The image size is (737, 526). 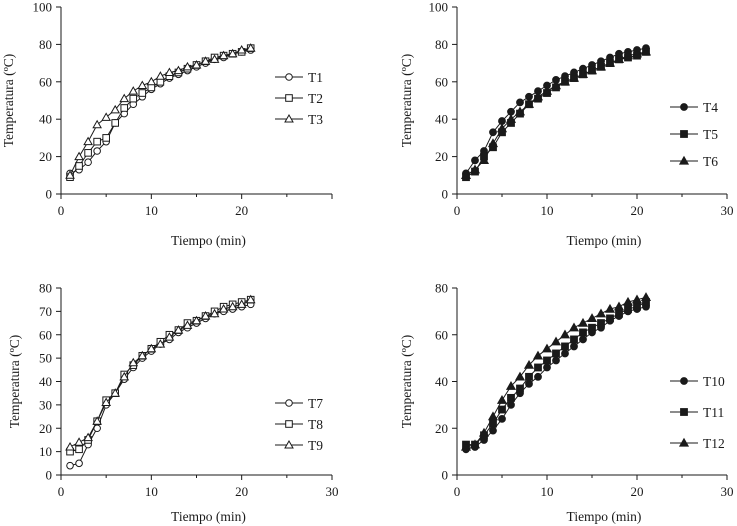 I want to click on legend-label: T6, so click(x=710, y=161).